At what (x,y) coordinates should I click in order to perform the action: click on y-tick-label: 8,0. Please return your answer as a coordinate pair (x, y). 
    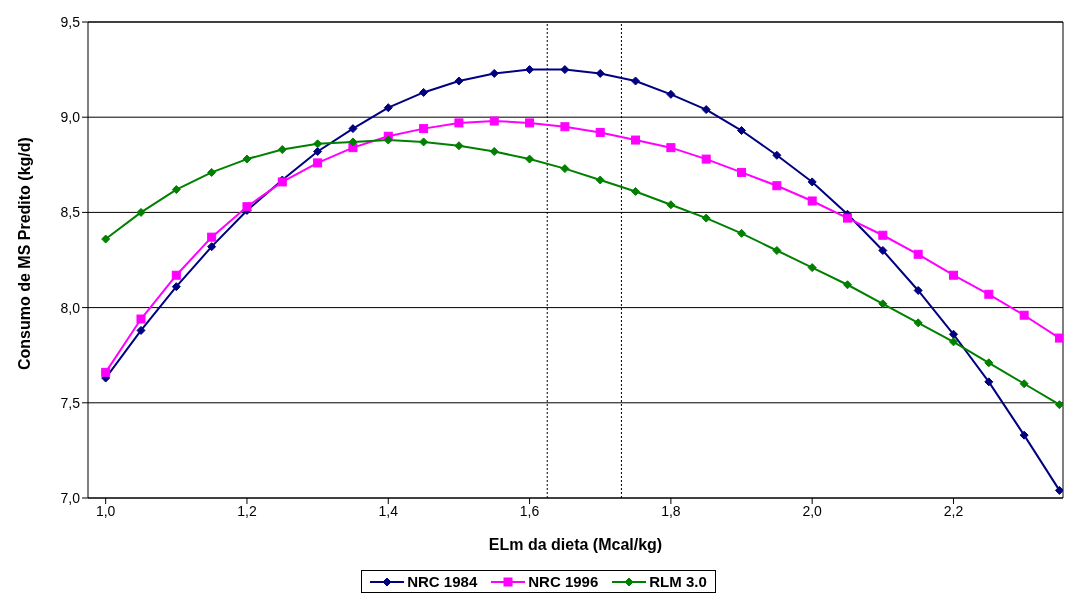
    Looking at the image, I should click on (70, 307).